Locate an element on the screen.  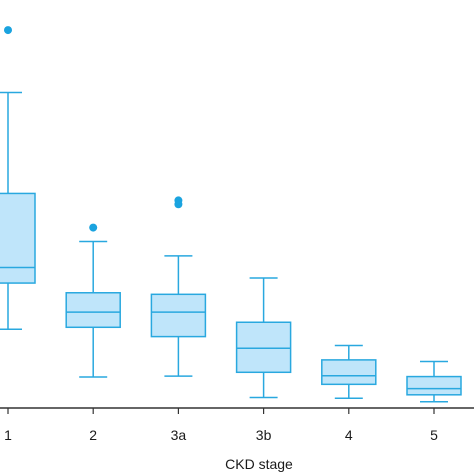
iqr-box-stage-3a is located at coordinates (178, 315).